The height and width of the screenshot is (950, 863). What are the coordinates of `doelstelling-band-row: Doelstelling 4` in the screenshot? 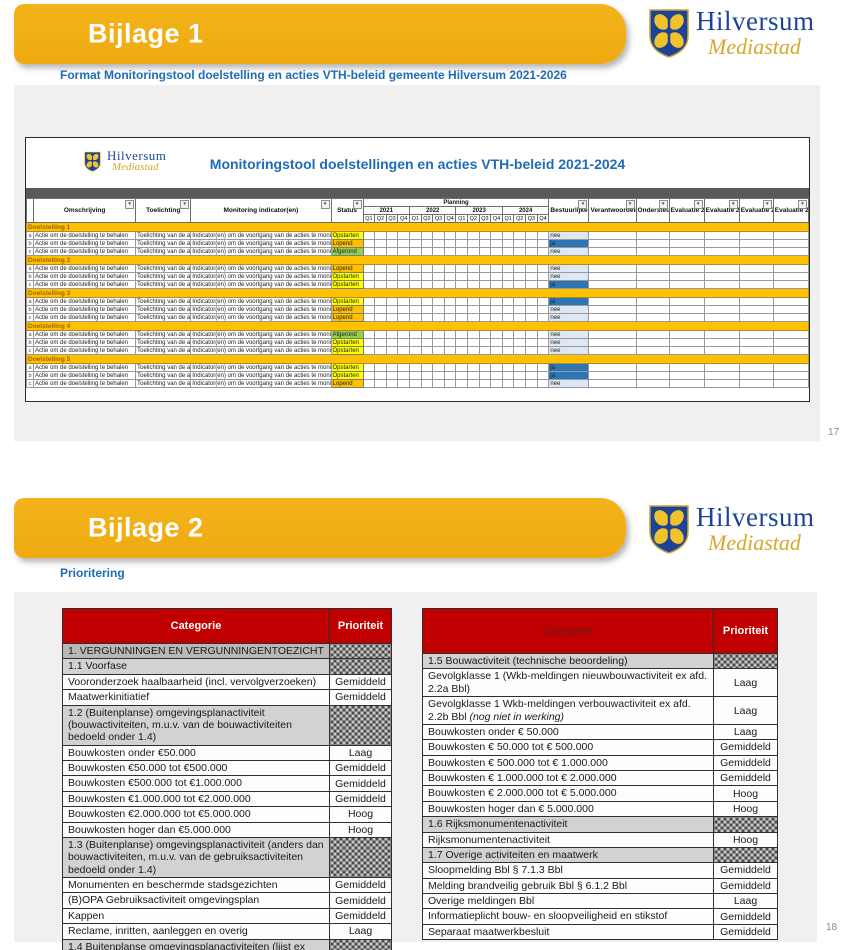 It's located at (417, 326).